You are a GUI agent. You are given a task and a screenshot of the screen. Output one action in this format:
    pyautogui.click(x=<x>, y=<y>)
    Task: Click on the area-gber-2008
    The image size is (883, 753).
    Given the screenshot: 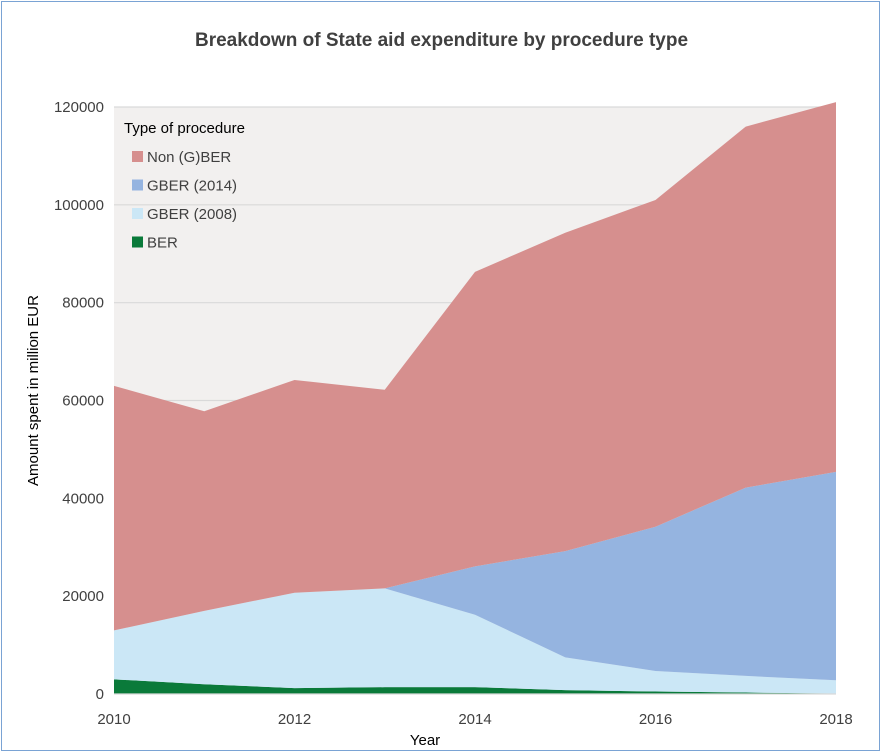 What is the action you would take?
    pyautogui.click(x=475, y=641)
    